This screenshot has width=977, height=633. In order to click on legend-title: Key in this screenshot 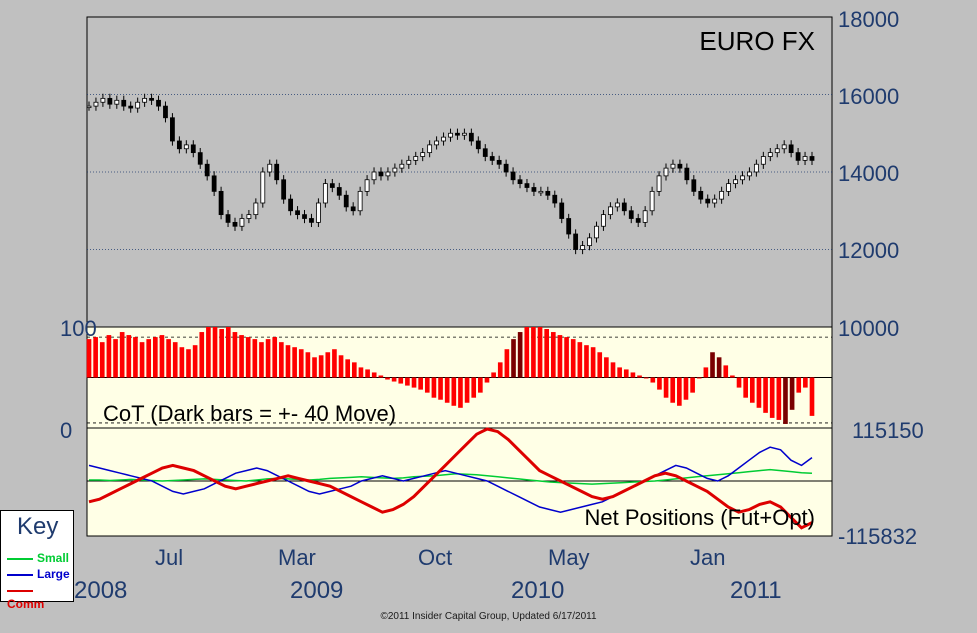, I will do `click(38, 526)`.